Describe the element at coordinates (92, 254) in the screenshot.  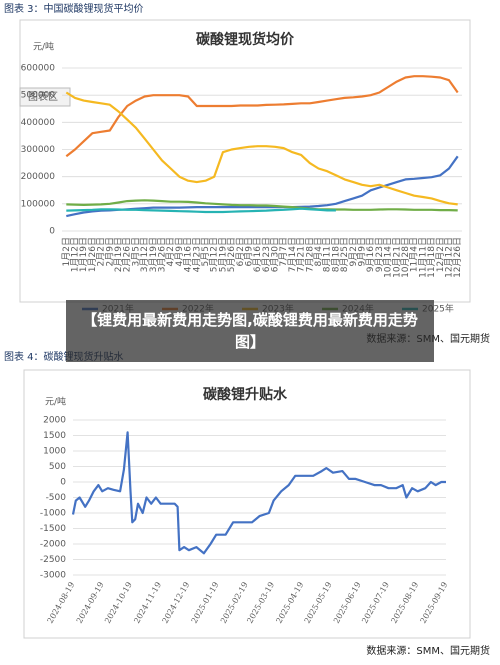
I see `x-tick-label: 1月26日` at that location.